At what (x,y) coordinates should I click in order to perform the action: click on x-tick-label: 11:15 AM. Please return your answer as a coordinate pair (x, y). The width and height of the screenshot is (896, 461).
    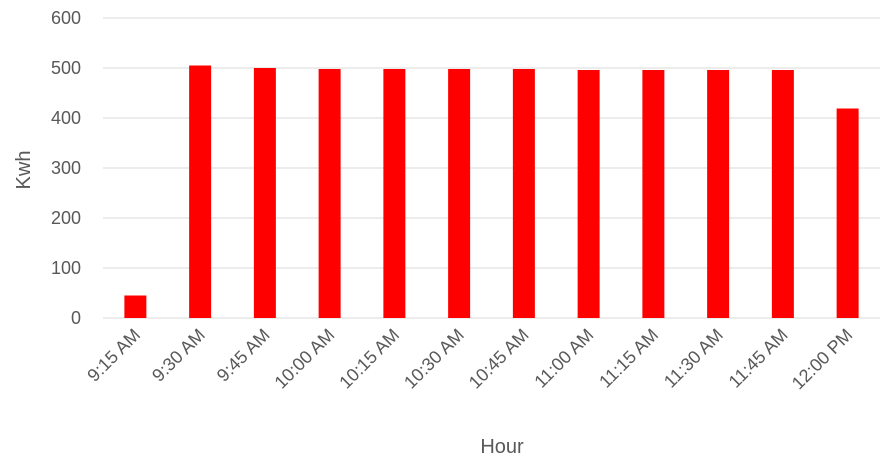
    Looking at the image, I should click on (628, 358).